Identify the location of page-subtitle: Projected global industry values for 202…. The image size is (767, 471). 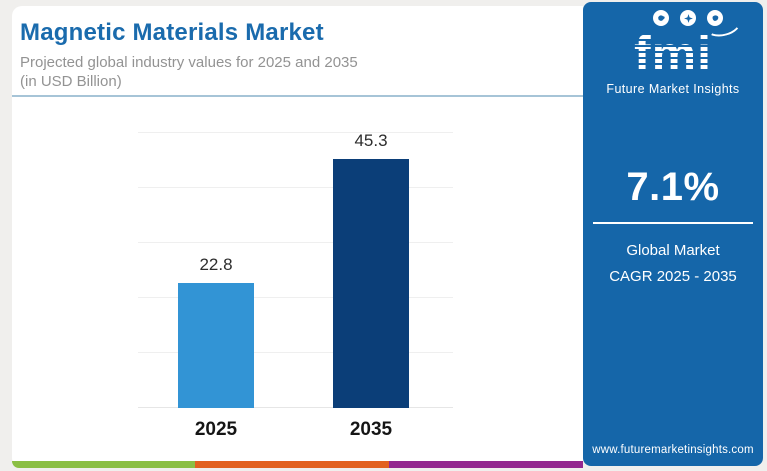
(296, 72).